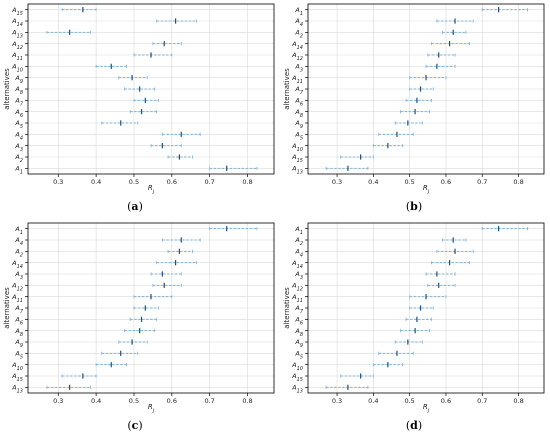 The width and height of the screenshot is (550, 433). Describe the element at coordinates (414, 206) in the screenshot. I see `panel-caption: (b)` at that location.